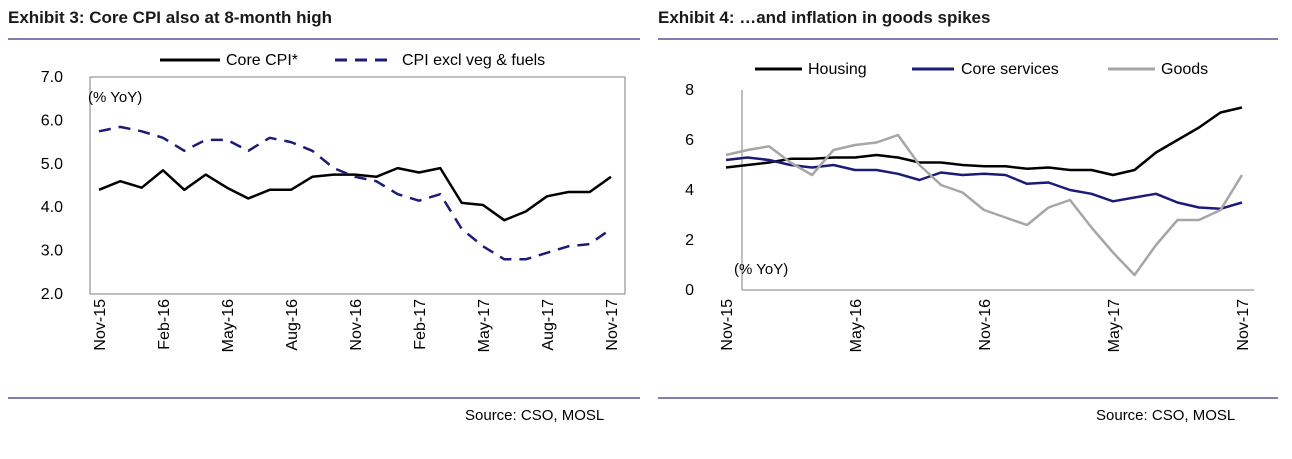 Image resolution: width=1292 pixels, height=459 pixels. What do you see at coordinates (52, 164) in the screenshot?
I see `y-tick-label: 5.0` at bounding box center [52, 164].